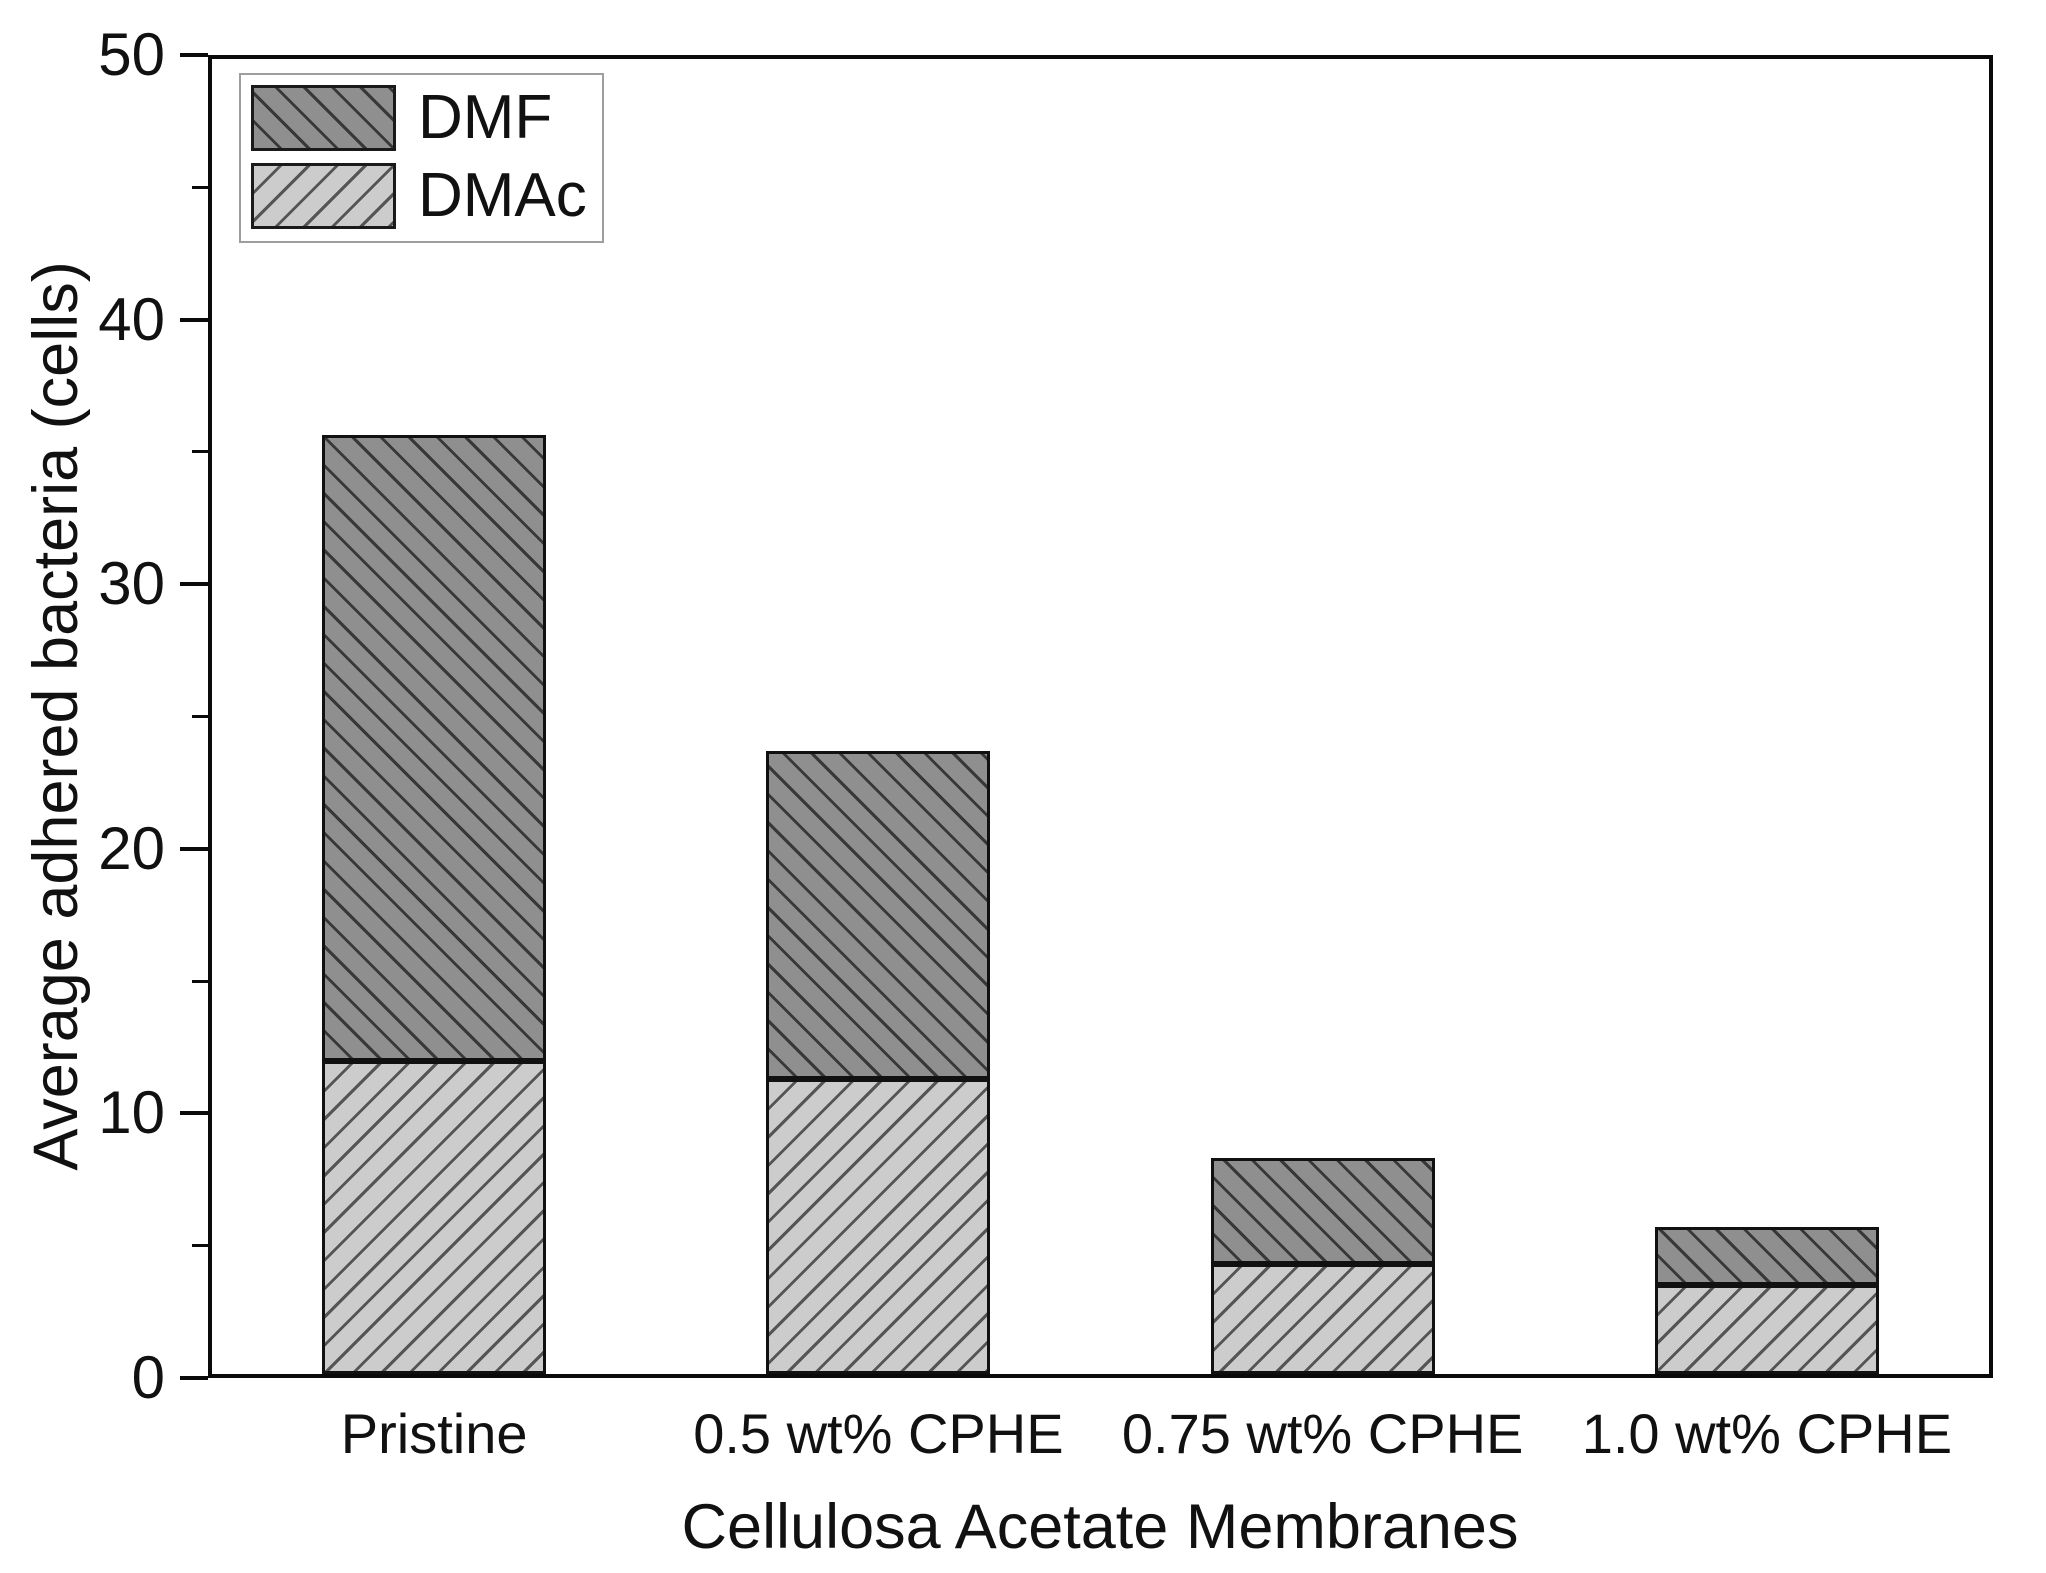 The height and width of the screenshot is (1573, 2046). Describe the element at coordinates (1322, 1433) in the screenshot. I see `x-tick-label: 0.75 wt% CPHE` at that location.